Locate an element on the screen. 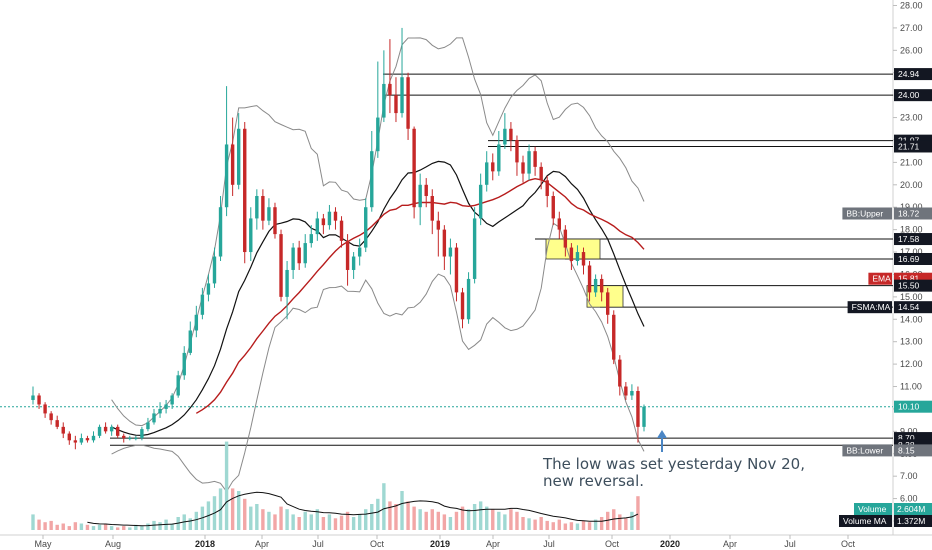  volume-tag is located at coordinates (913, 521).